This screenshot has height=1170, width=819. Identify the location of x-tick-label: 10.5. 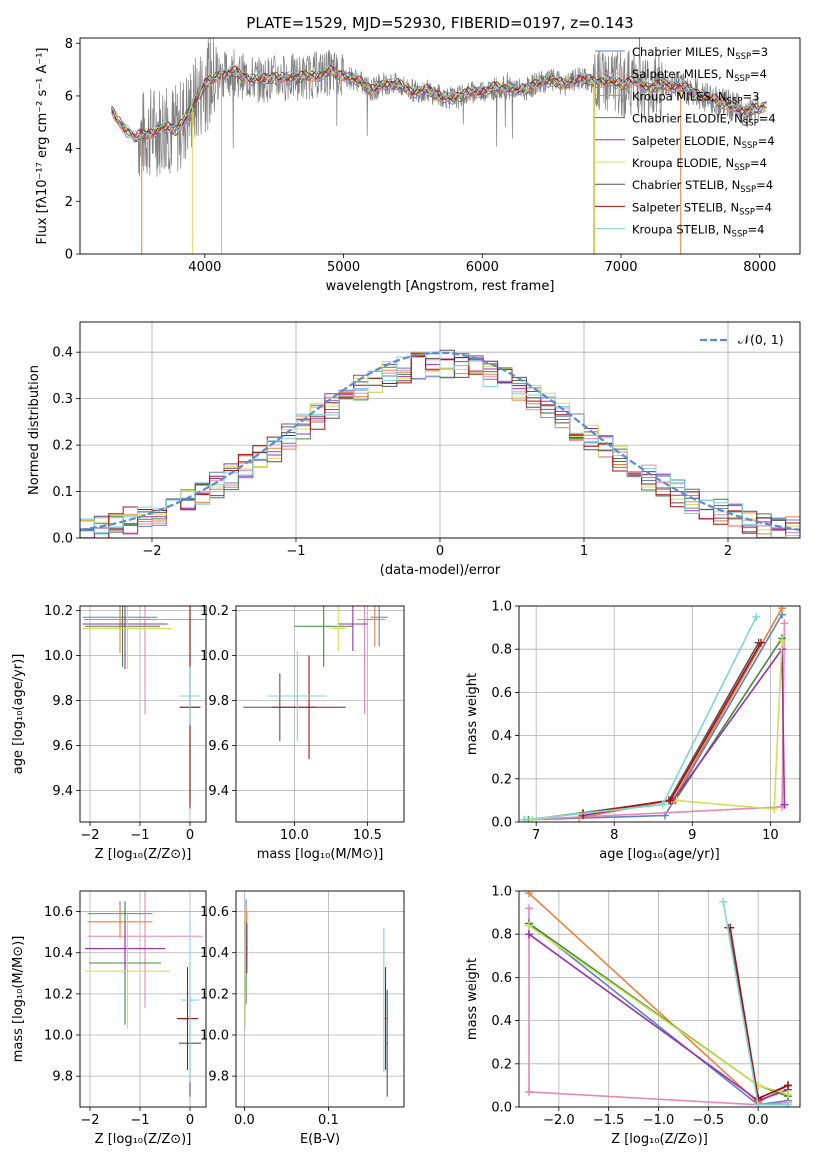
(367, 835).